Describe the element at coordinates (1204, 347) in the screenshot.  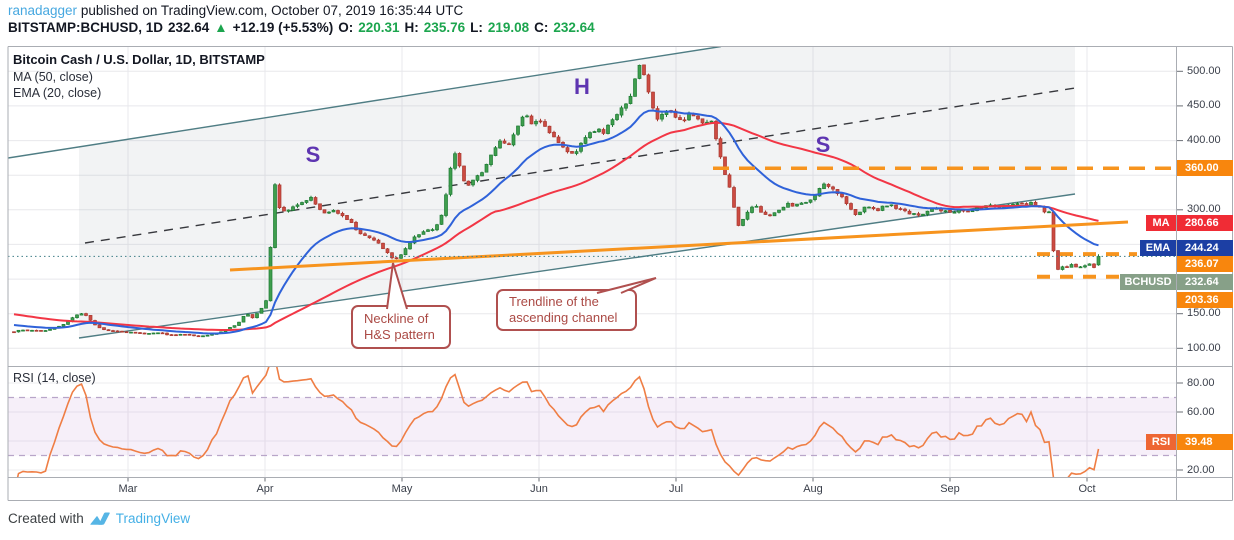
I see `price-tick-label: 100.00` at that location.